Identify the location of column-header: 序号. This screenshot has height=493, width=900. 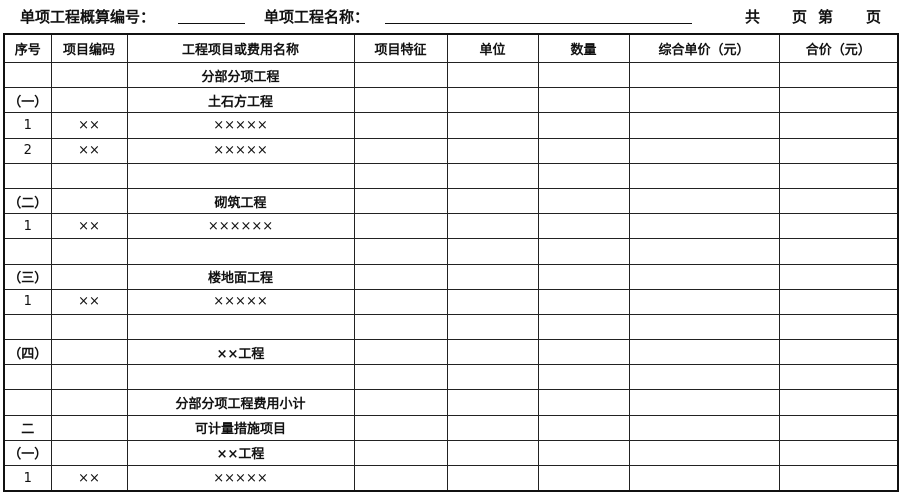
(27, 48).